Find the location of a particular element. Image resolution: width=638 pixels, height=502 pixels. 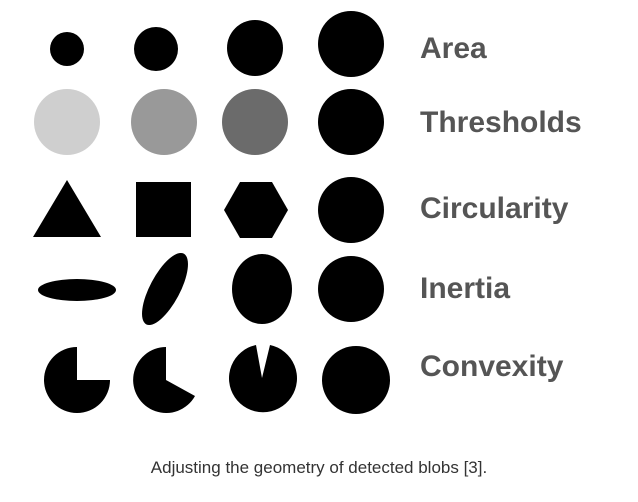

circularity-row is located at coordinates (208, 210).